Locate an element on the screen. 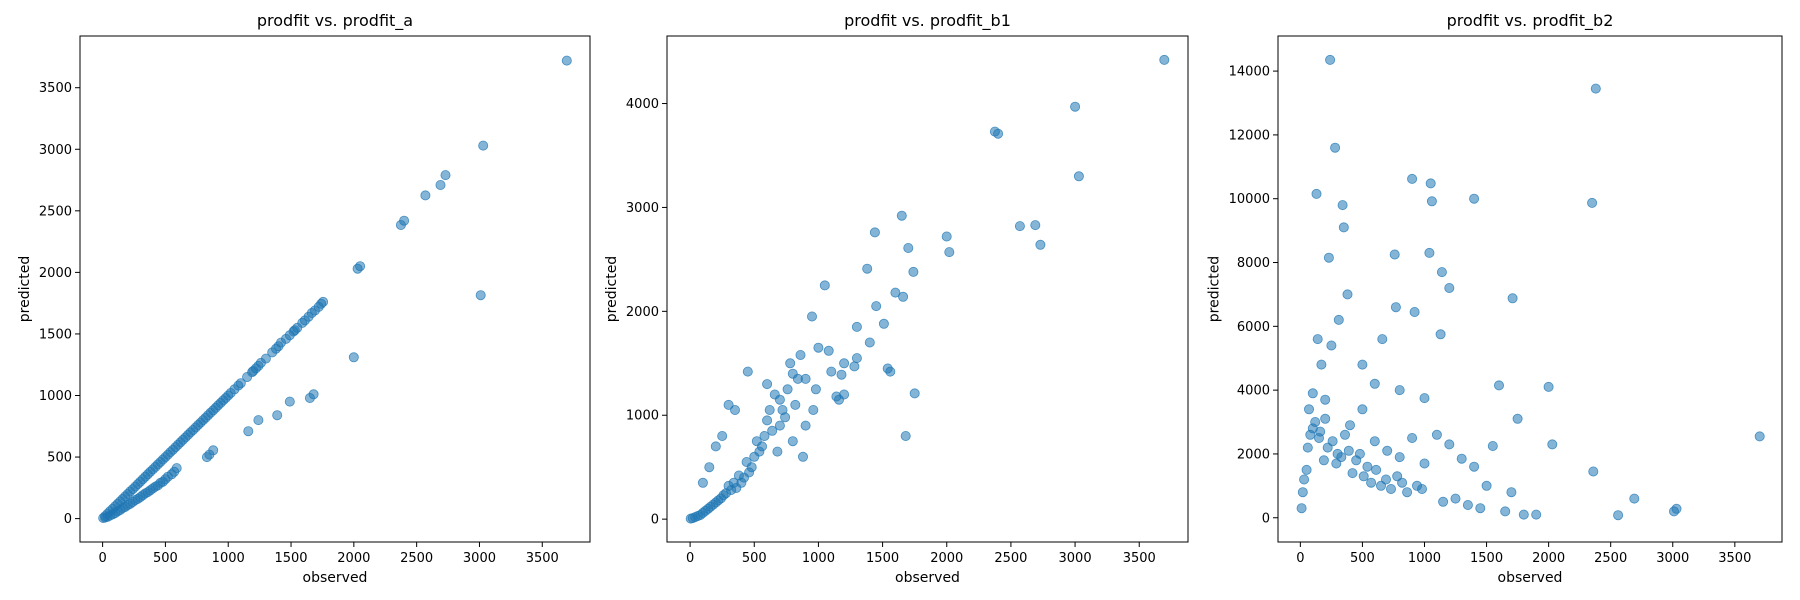  y-tick-label: 10000 is located at coordinates (1249, 199).